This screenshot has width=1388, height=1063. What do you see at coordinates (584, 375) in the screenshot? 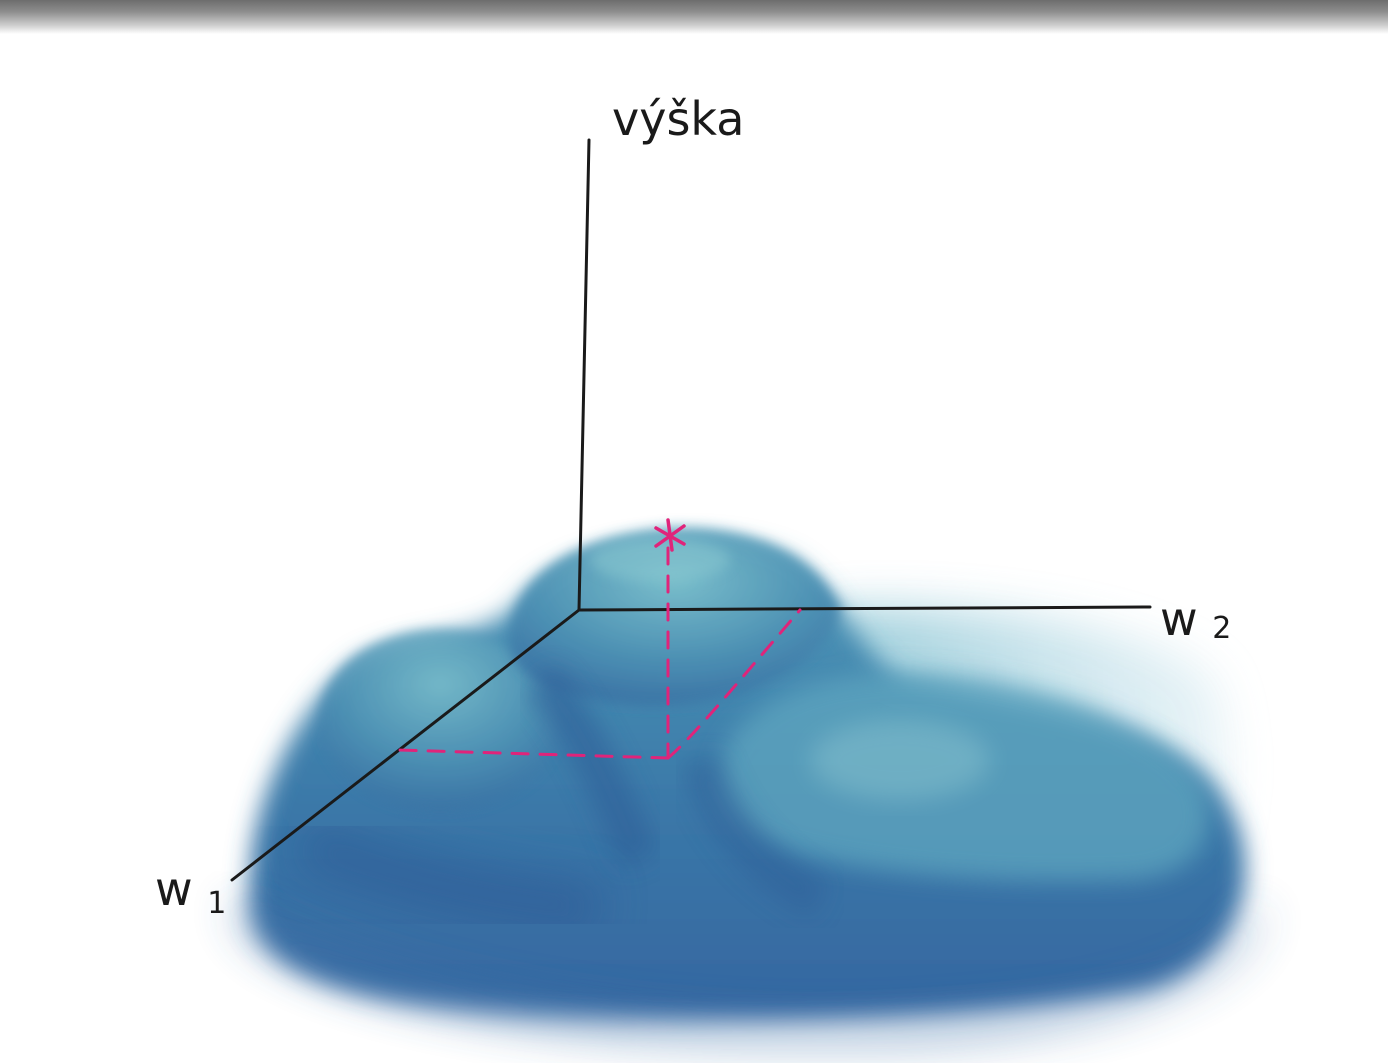
I see `vertical-axis` at bounding box center [584, 375].